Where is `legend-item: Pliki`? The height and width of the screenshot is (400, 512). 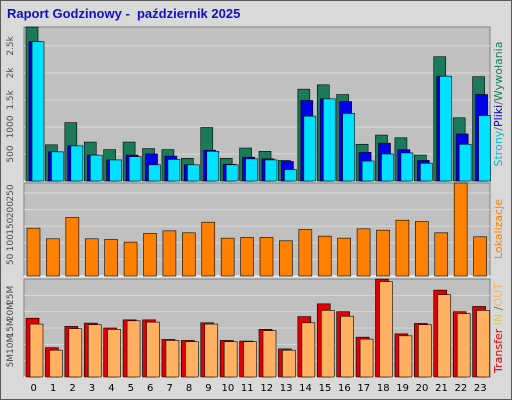
legend-item: Pliki is located at coordinates (498, 116).